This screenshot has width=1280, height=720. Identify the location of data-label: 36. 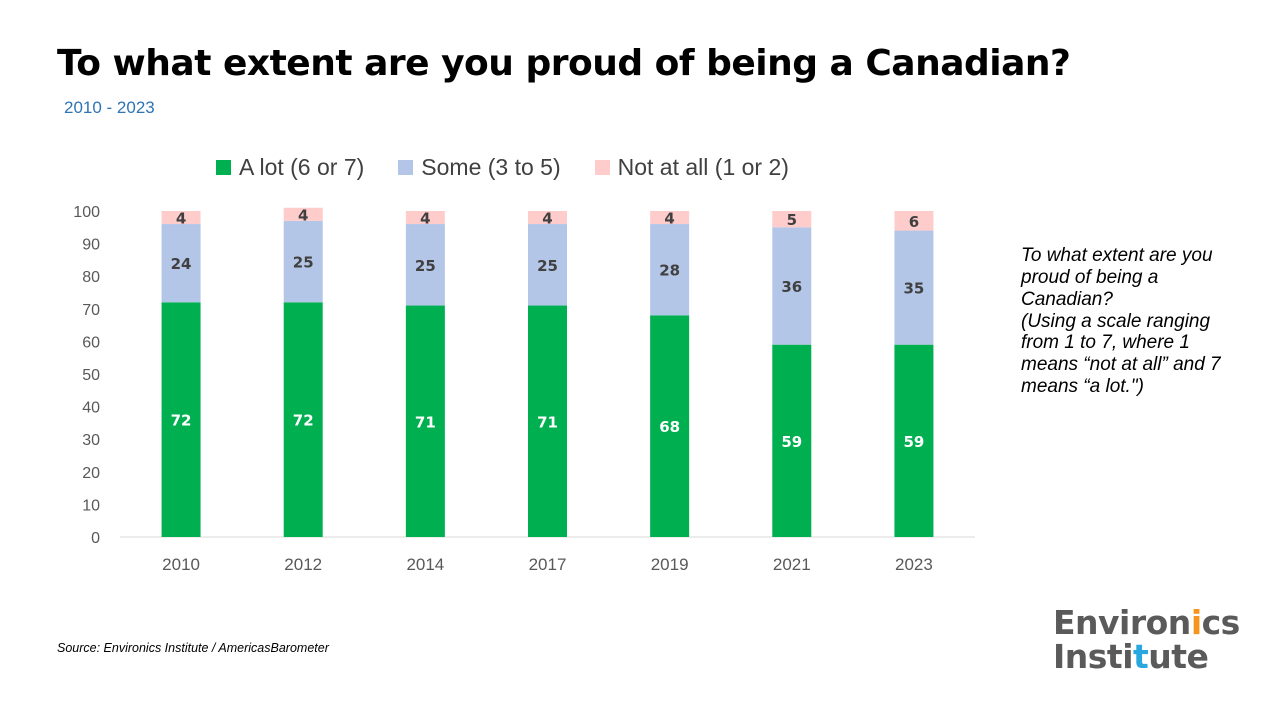
(791, 287).